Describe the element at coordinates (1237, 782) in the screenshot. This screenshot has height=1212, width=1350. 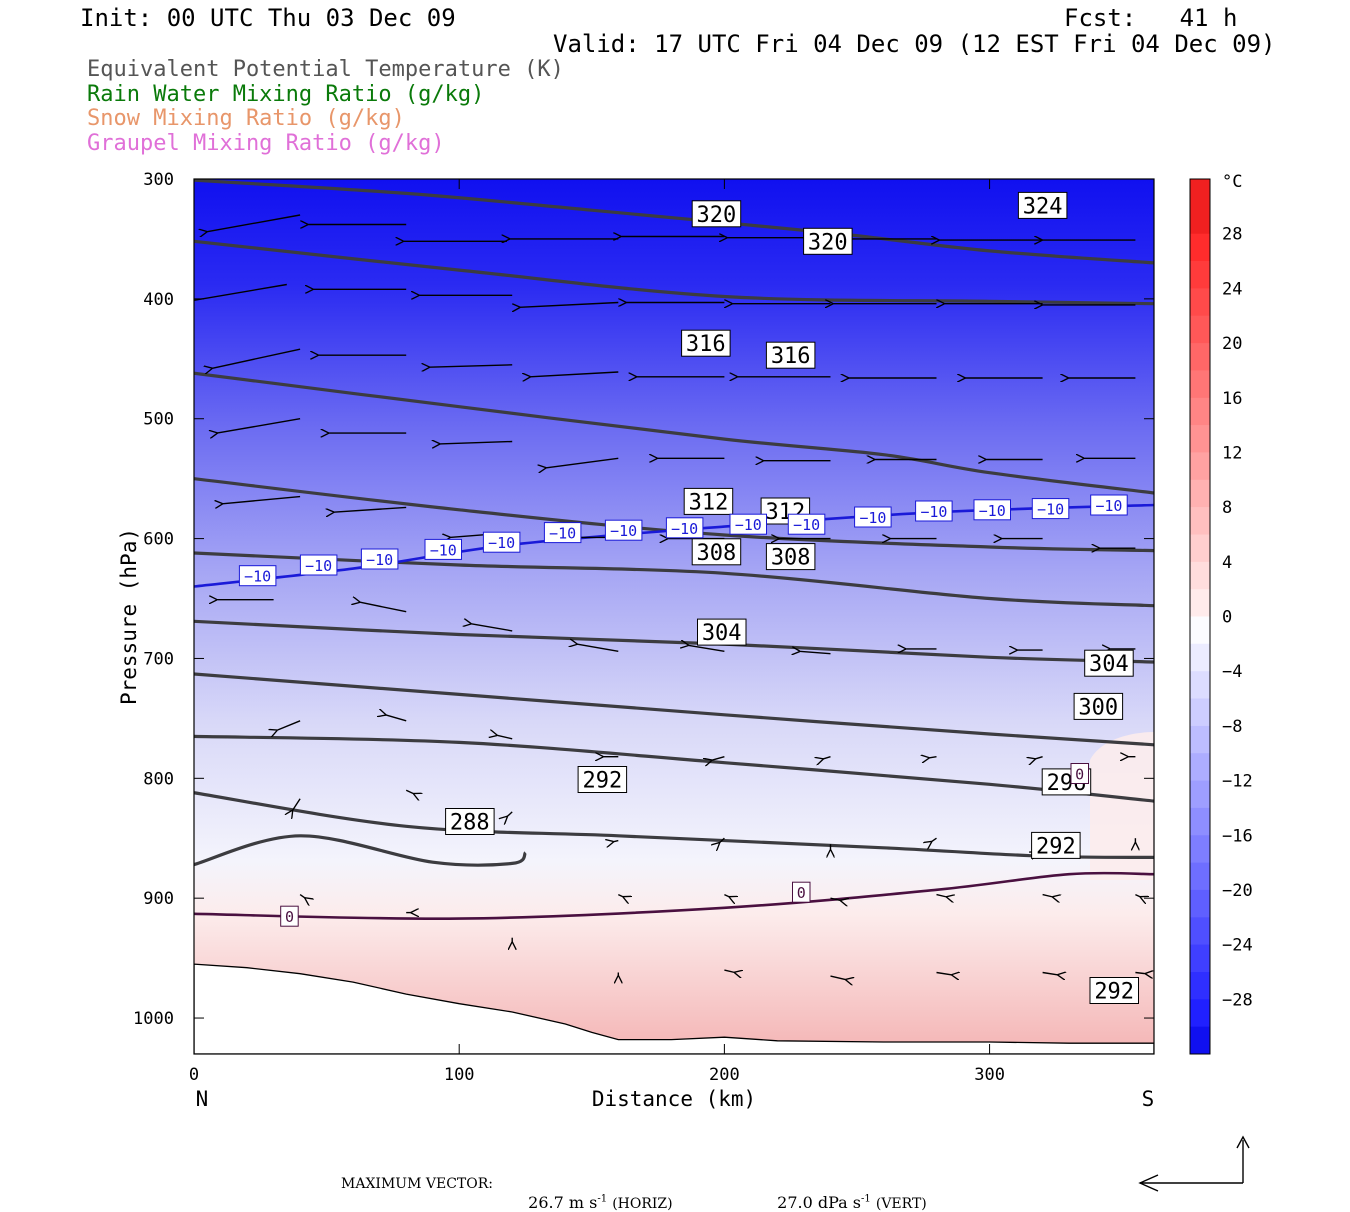
I see `colorbar-tick-label: −12` at that location.